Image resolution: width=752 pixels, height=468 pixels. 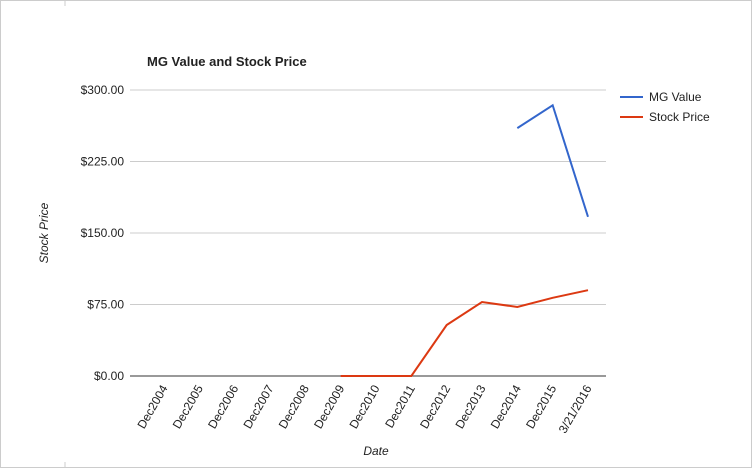 What do you see at coordinates (44, 232) in the screenshot?
I see `y-axis-label: Stock Price` at bounding box center [44, 232].